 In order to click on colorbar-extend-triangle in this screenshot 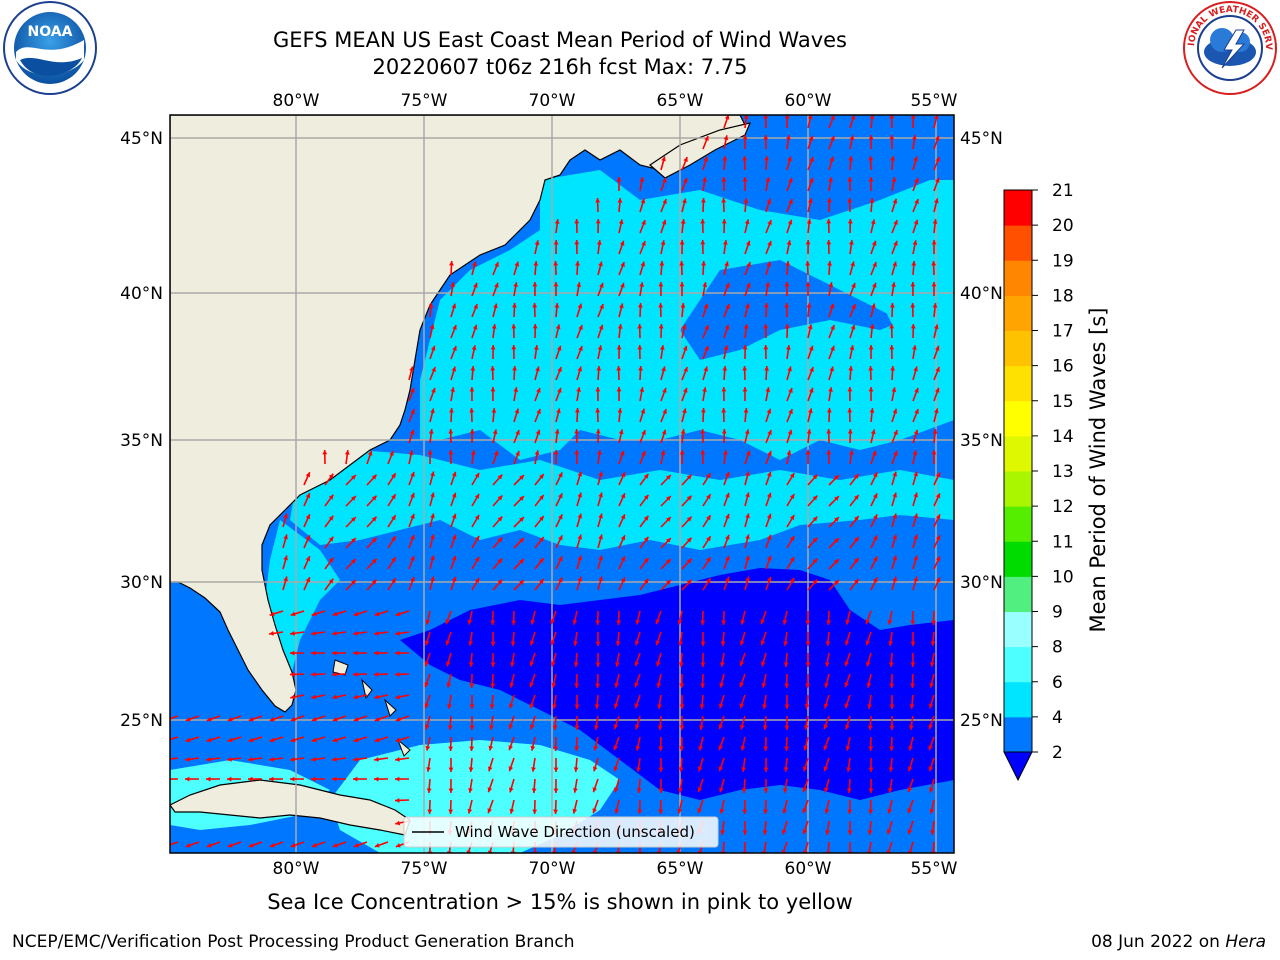, I will do `click(1018, 766)`.